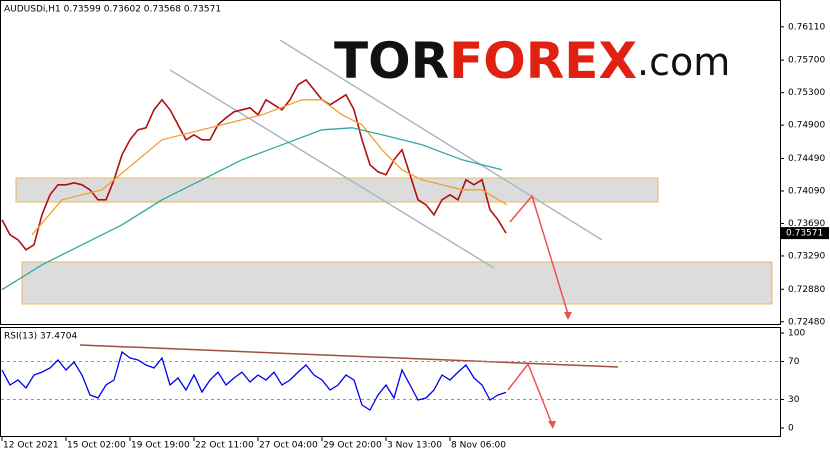 The image size is (830, 456). What do you see at coordinates (806, 159) in the screenshot?
I see `y-tick-label: 0.74490` at bounding box center [806, 159].